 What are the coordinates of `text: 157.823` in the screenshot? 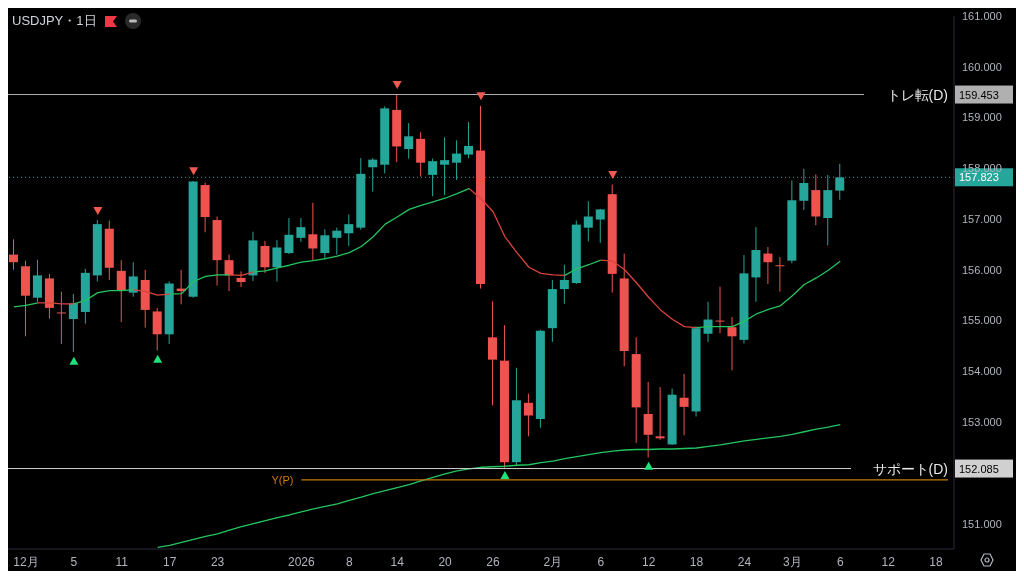 It's located at (979, 177).